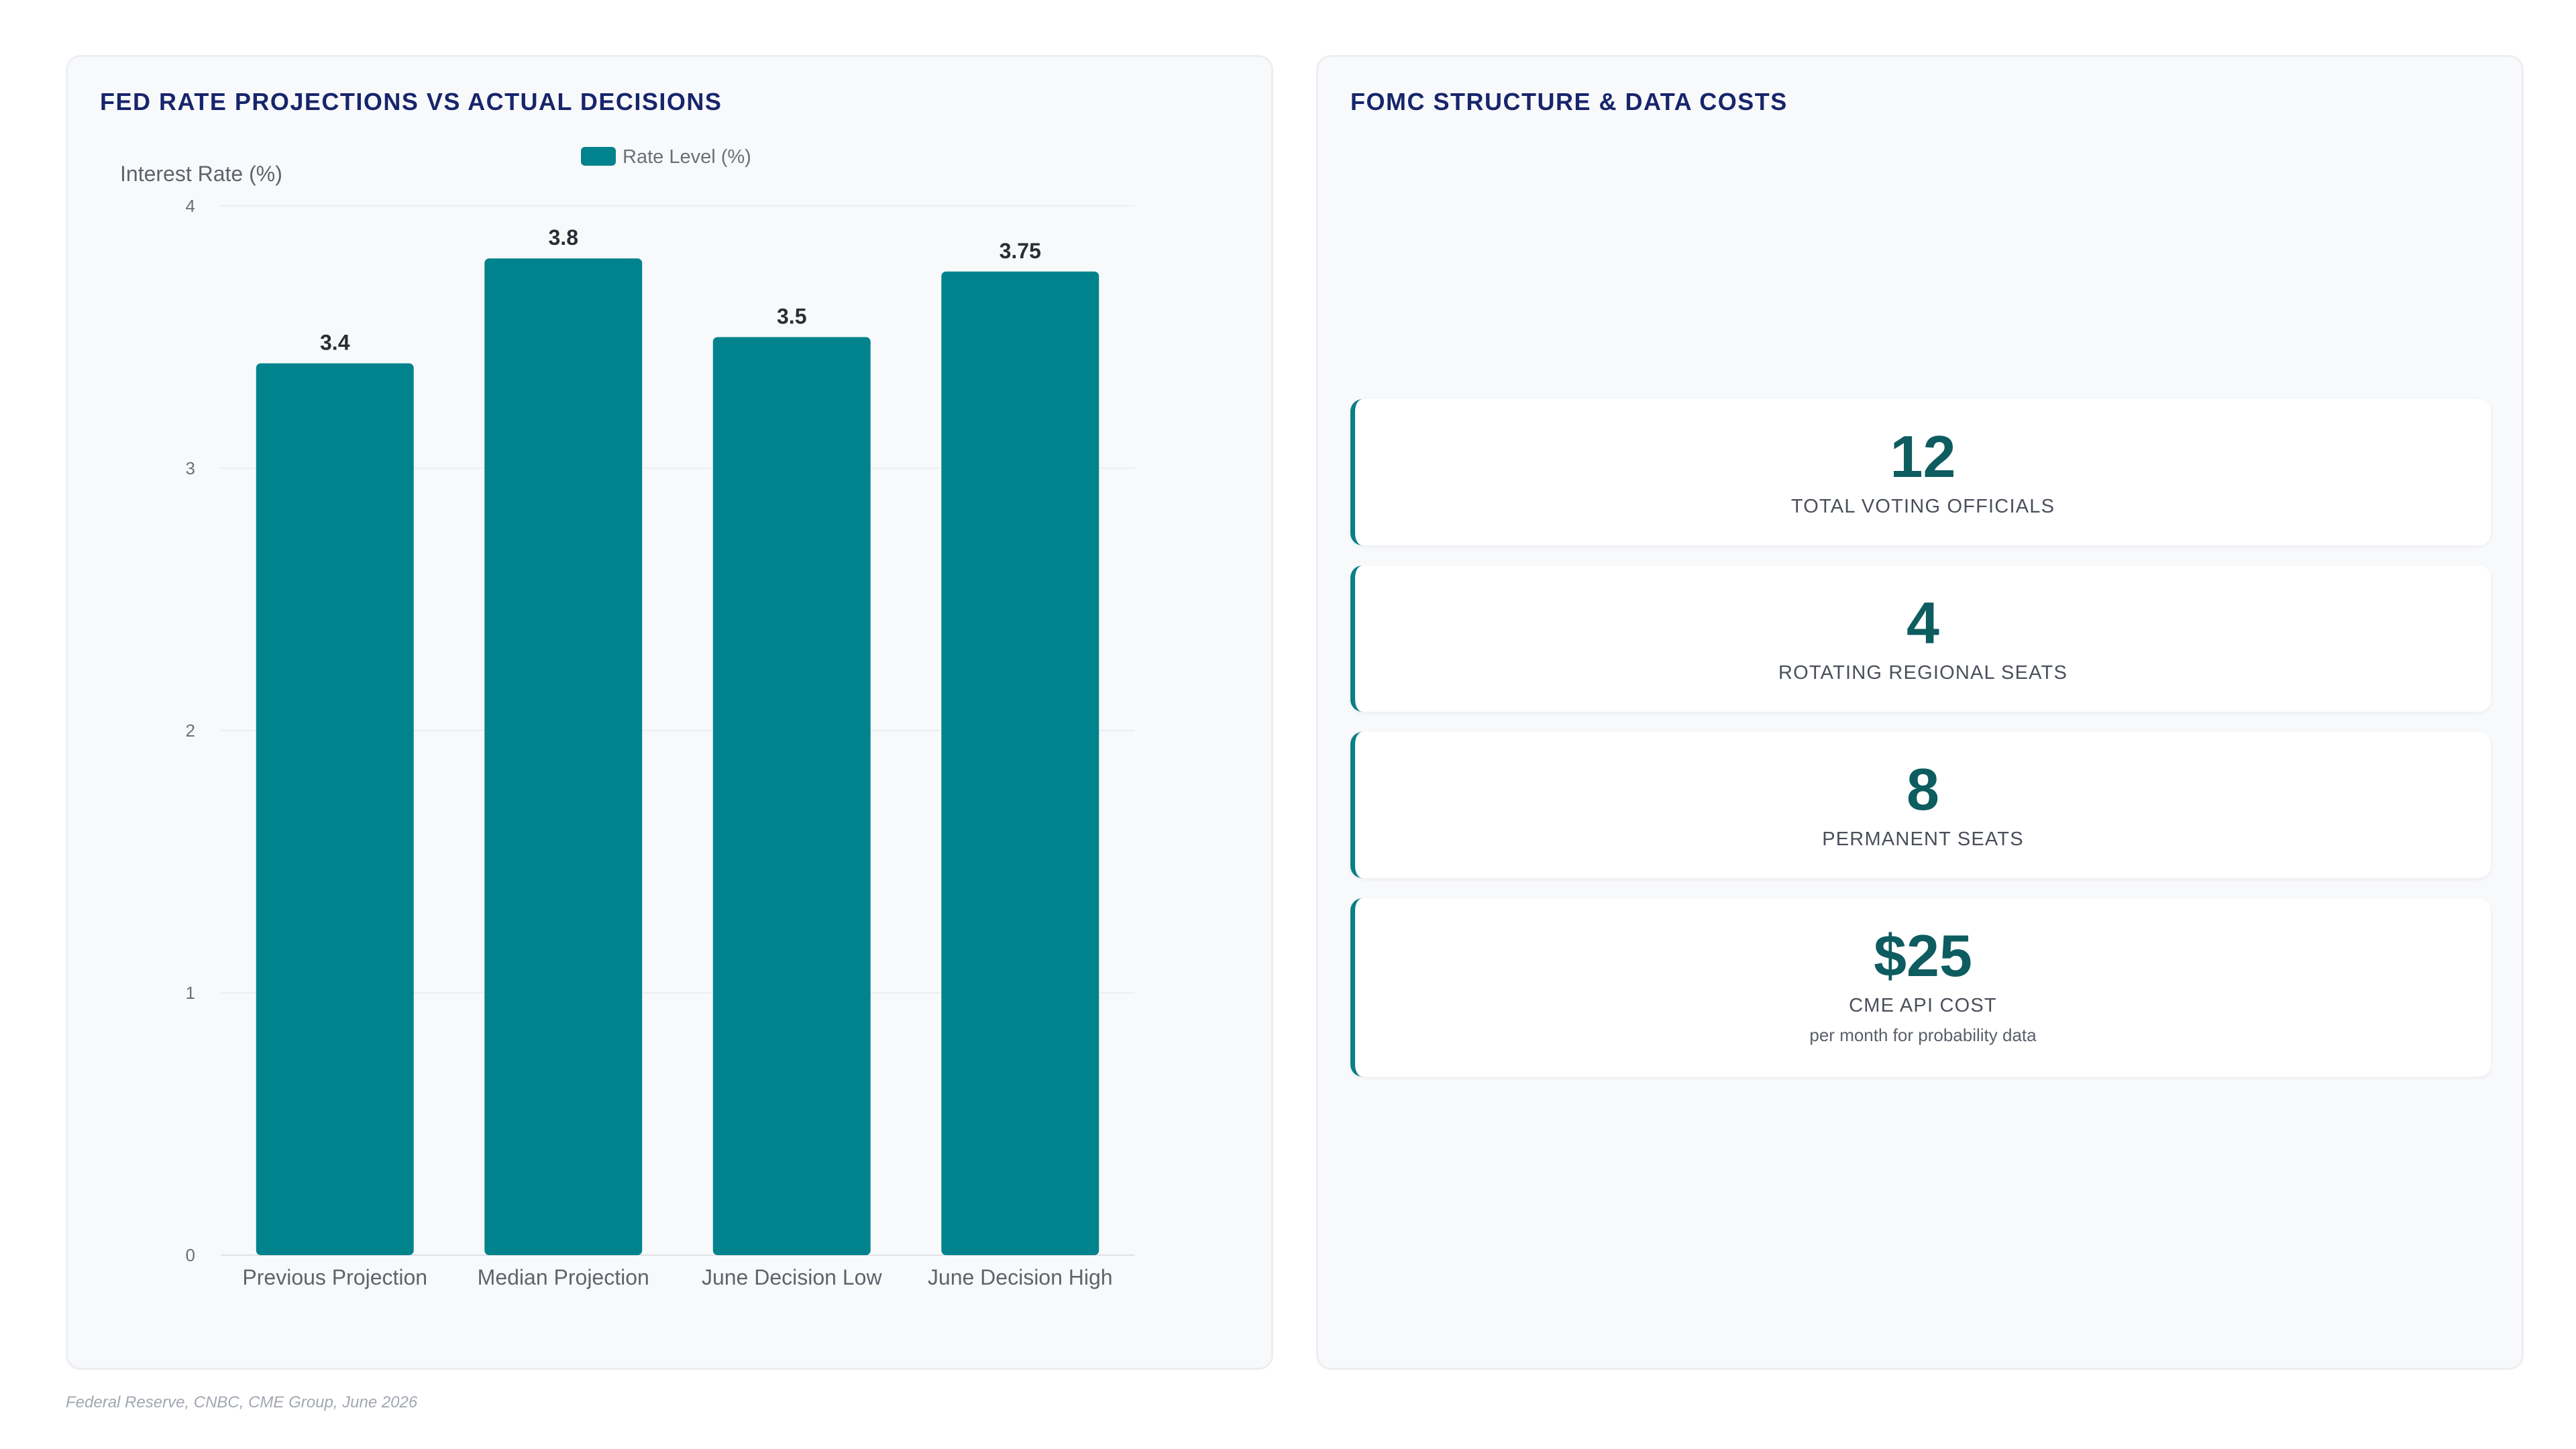 Image resolution: width=2576 pixels, height=1449 pixels. Describe the element at coordinates (1569, 101) in the screenshot. I see `kpi-panel-title: FOMC STRUCTURE & DATA COSTS` at that location.